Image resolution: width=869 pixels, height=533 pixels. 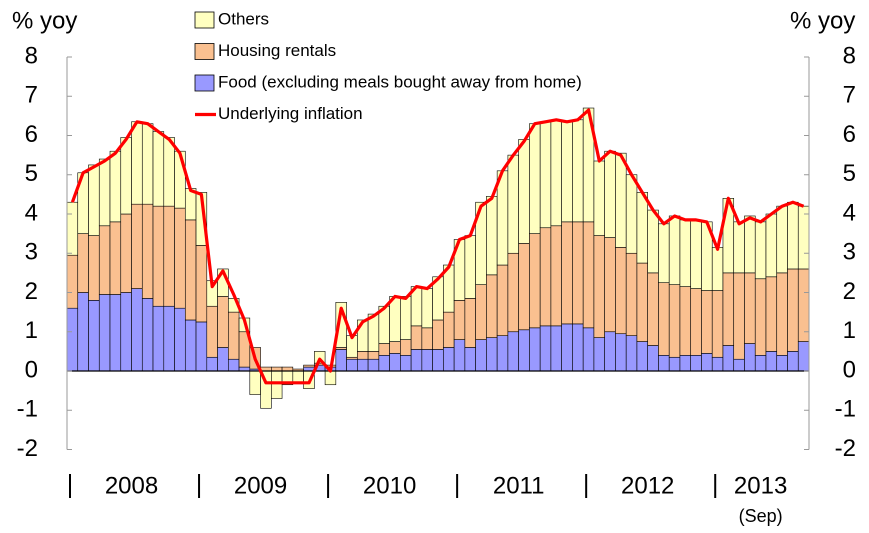 I want to click on x-tick-label: 2008, so click(x=131, y=485).